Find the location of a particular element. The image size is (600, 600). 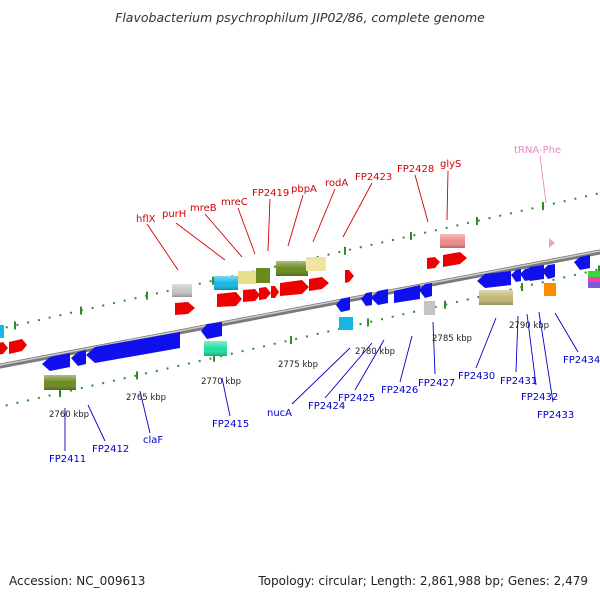

gene-label-fp2434: FP2434 is located at coordinates (581, 360).